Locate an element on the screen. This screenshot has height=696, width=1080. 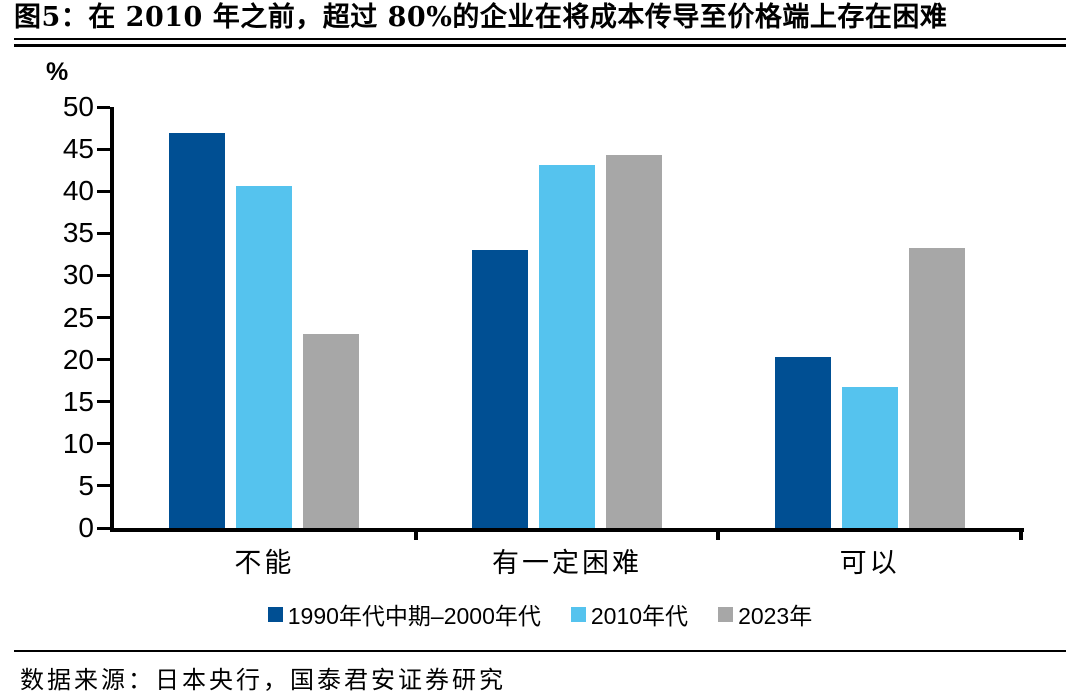
source-note: 数据来源：日本央行，国泰君安证券研究 is located at coordinates (263, 680).